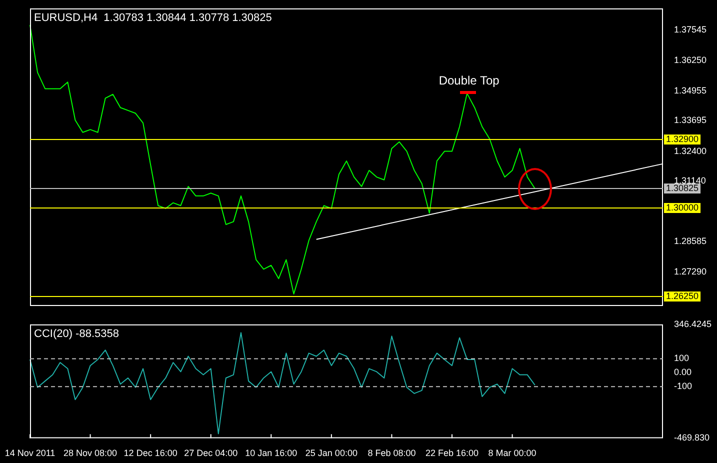 Image resolution: width=717 pixels, height=463 pixels. I want to click on ref-line-label: 1.30000, so click(682, 207).